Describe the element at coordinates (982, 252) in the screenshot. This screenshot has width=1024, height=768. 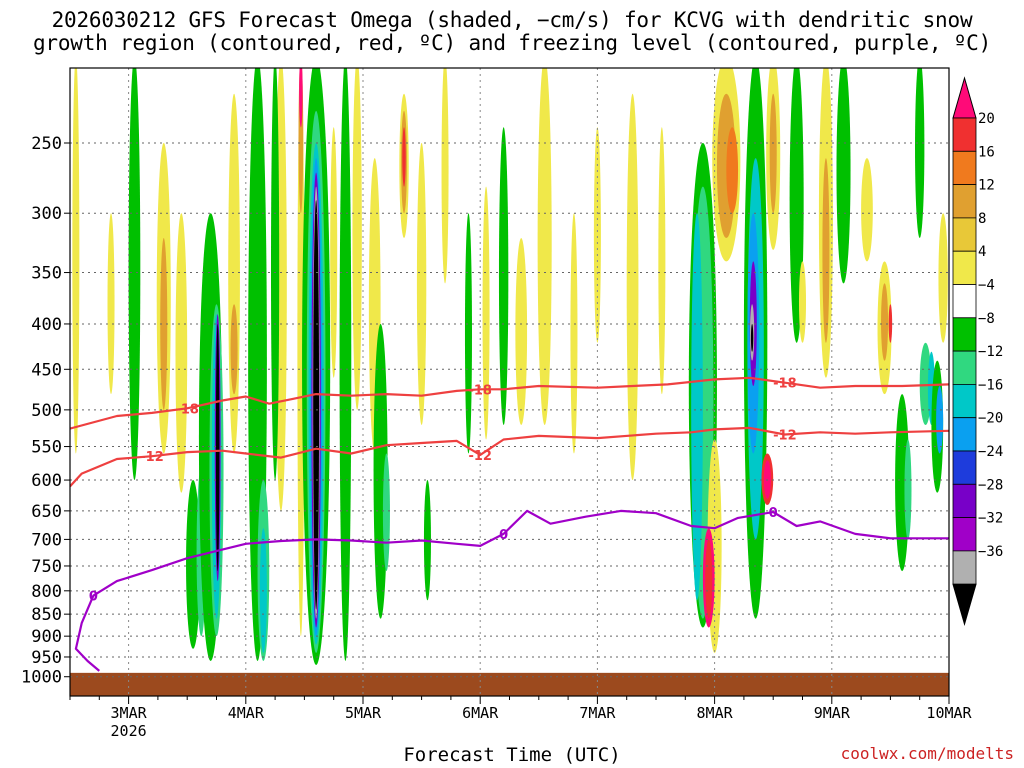
I see `colorbar-label: 4` at that location.